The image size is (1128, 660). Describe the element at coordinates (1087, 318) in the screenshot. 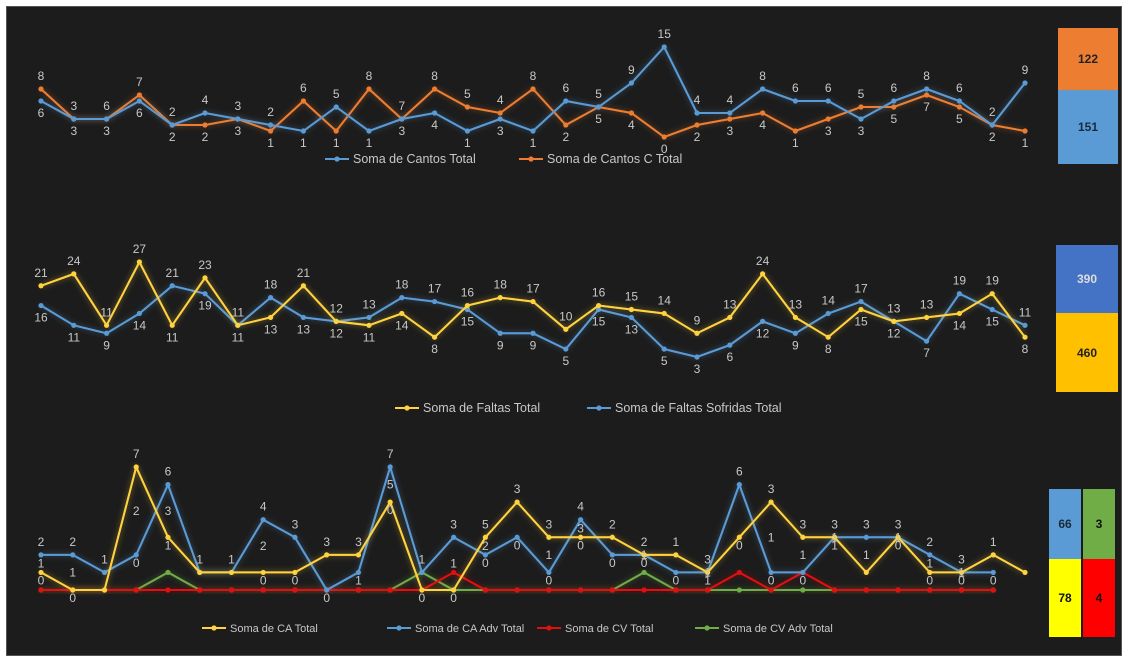

I see `fouls-totals: 390 460` at that location.